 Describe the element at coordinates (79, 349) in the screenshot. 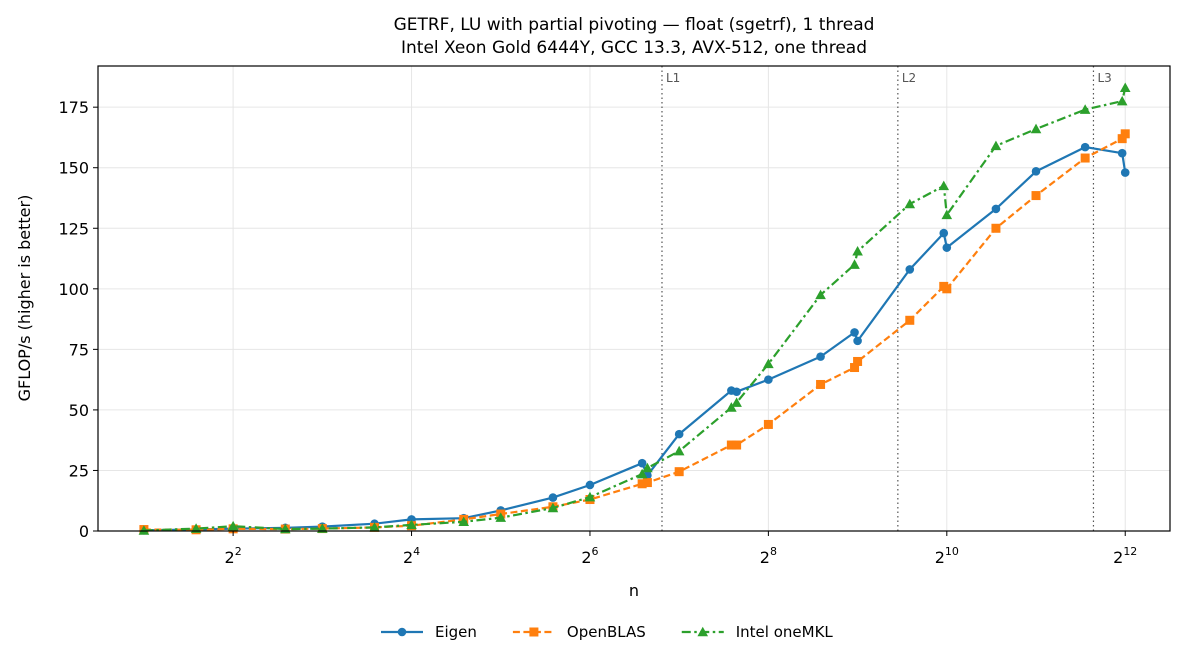

I see `y-tick-label: 75` at that location.